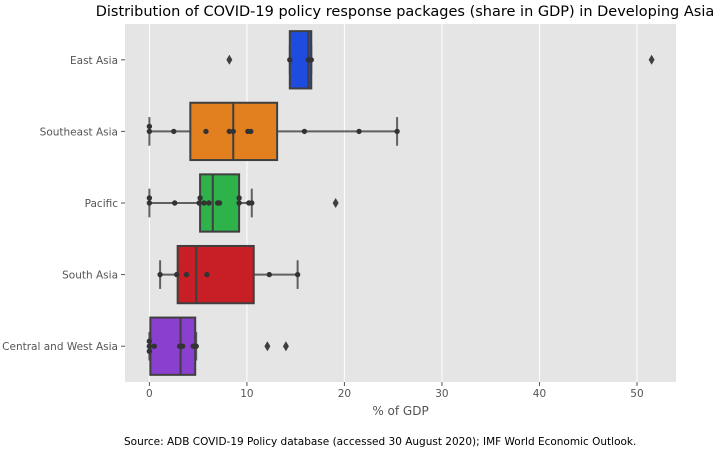 The width and height of the screenshot is (715, 454). I want to click on x-tick-label: 50, so click(636, 394).